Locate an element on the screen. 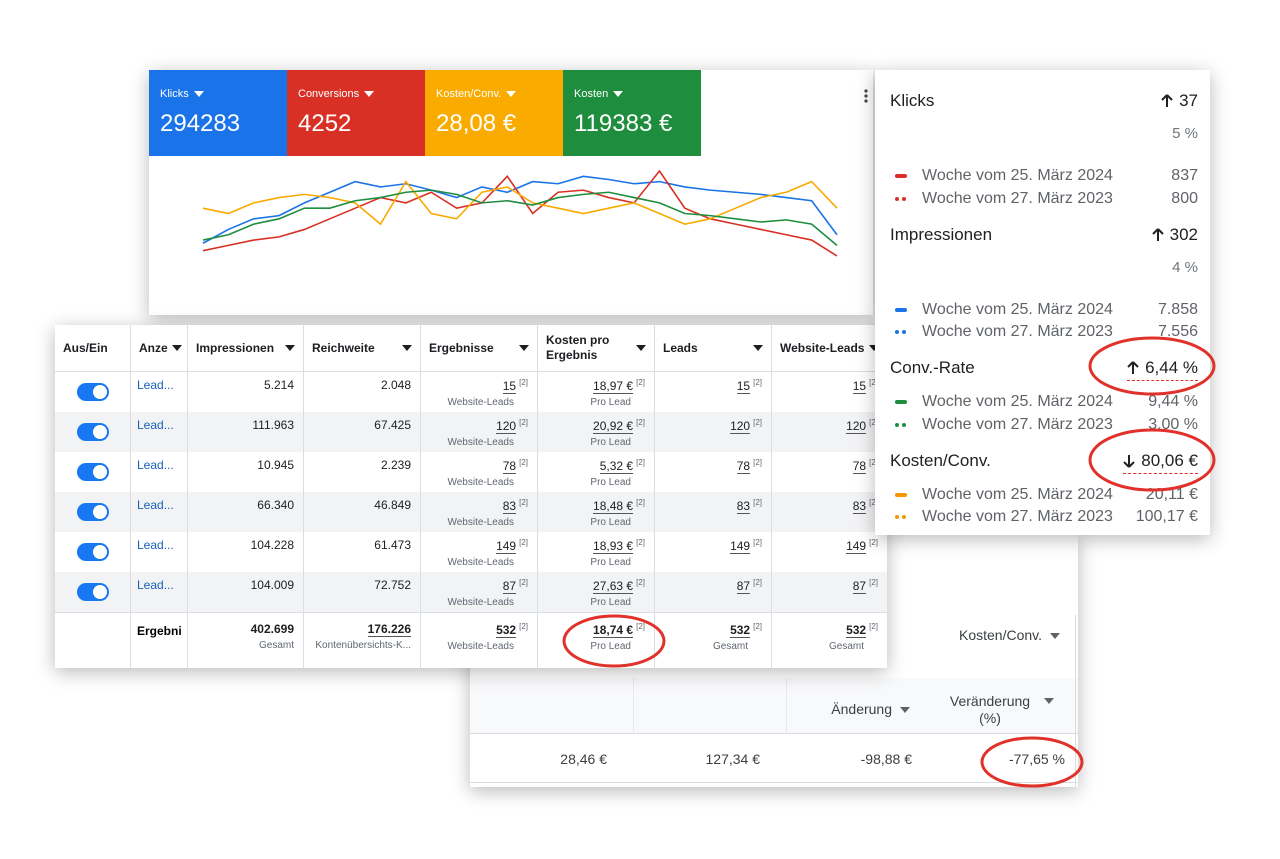  menu-icon is located at coordinates (866, 97).